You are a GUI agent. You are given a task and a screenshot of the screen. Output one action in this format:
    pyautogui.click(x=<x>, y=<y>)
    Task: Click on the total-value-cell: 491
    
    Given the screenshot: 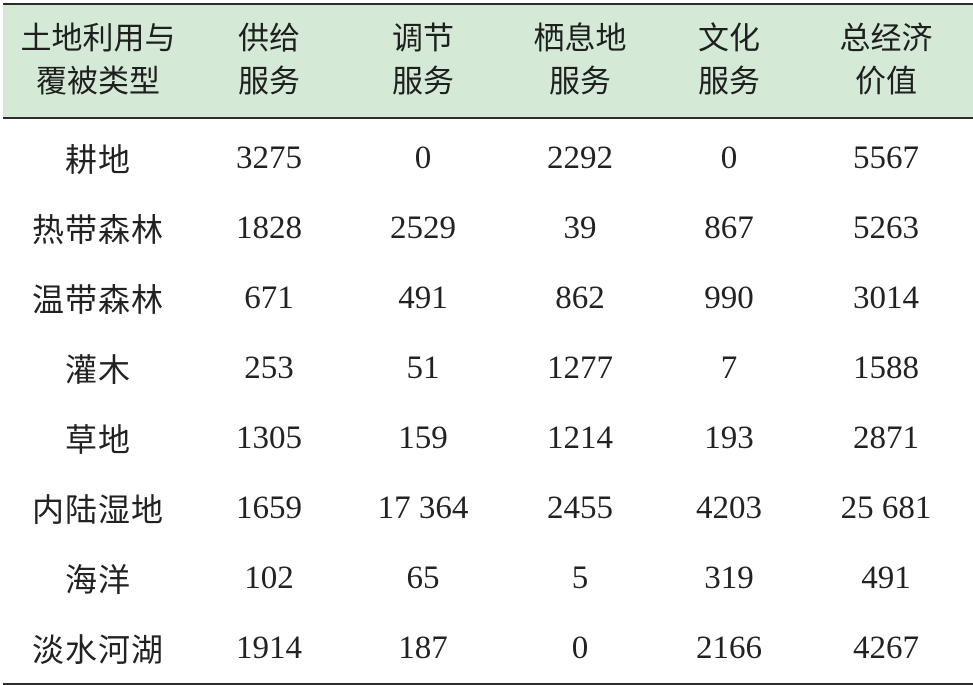 What is the action you would take?
    pyautogui.click(x=886, y=577)
    